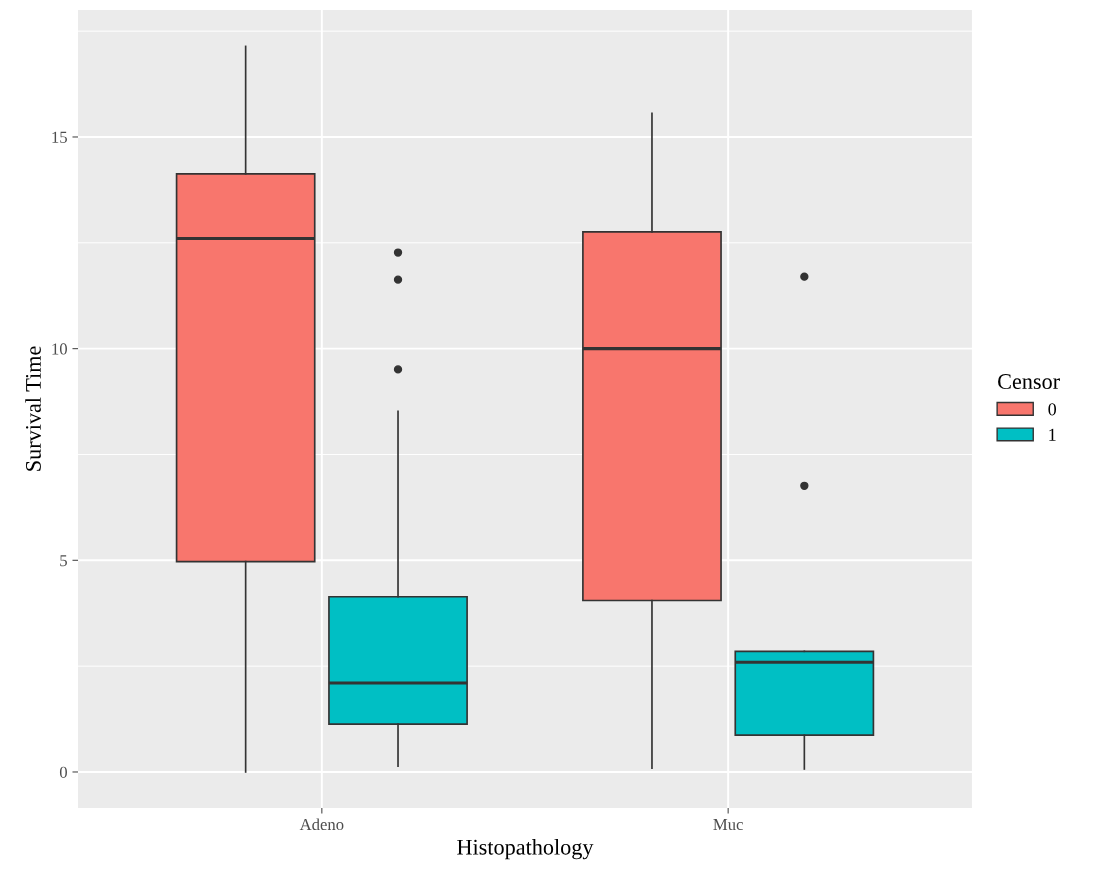  Describe the element at coordinates (321, 824) in the screenshot. I see `x-tick-label: Adeno` at that location.